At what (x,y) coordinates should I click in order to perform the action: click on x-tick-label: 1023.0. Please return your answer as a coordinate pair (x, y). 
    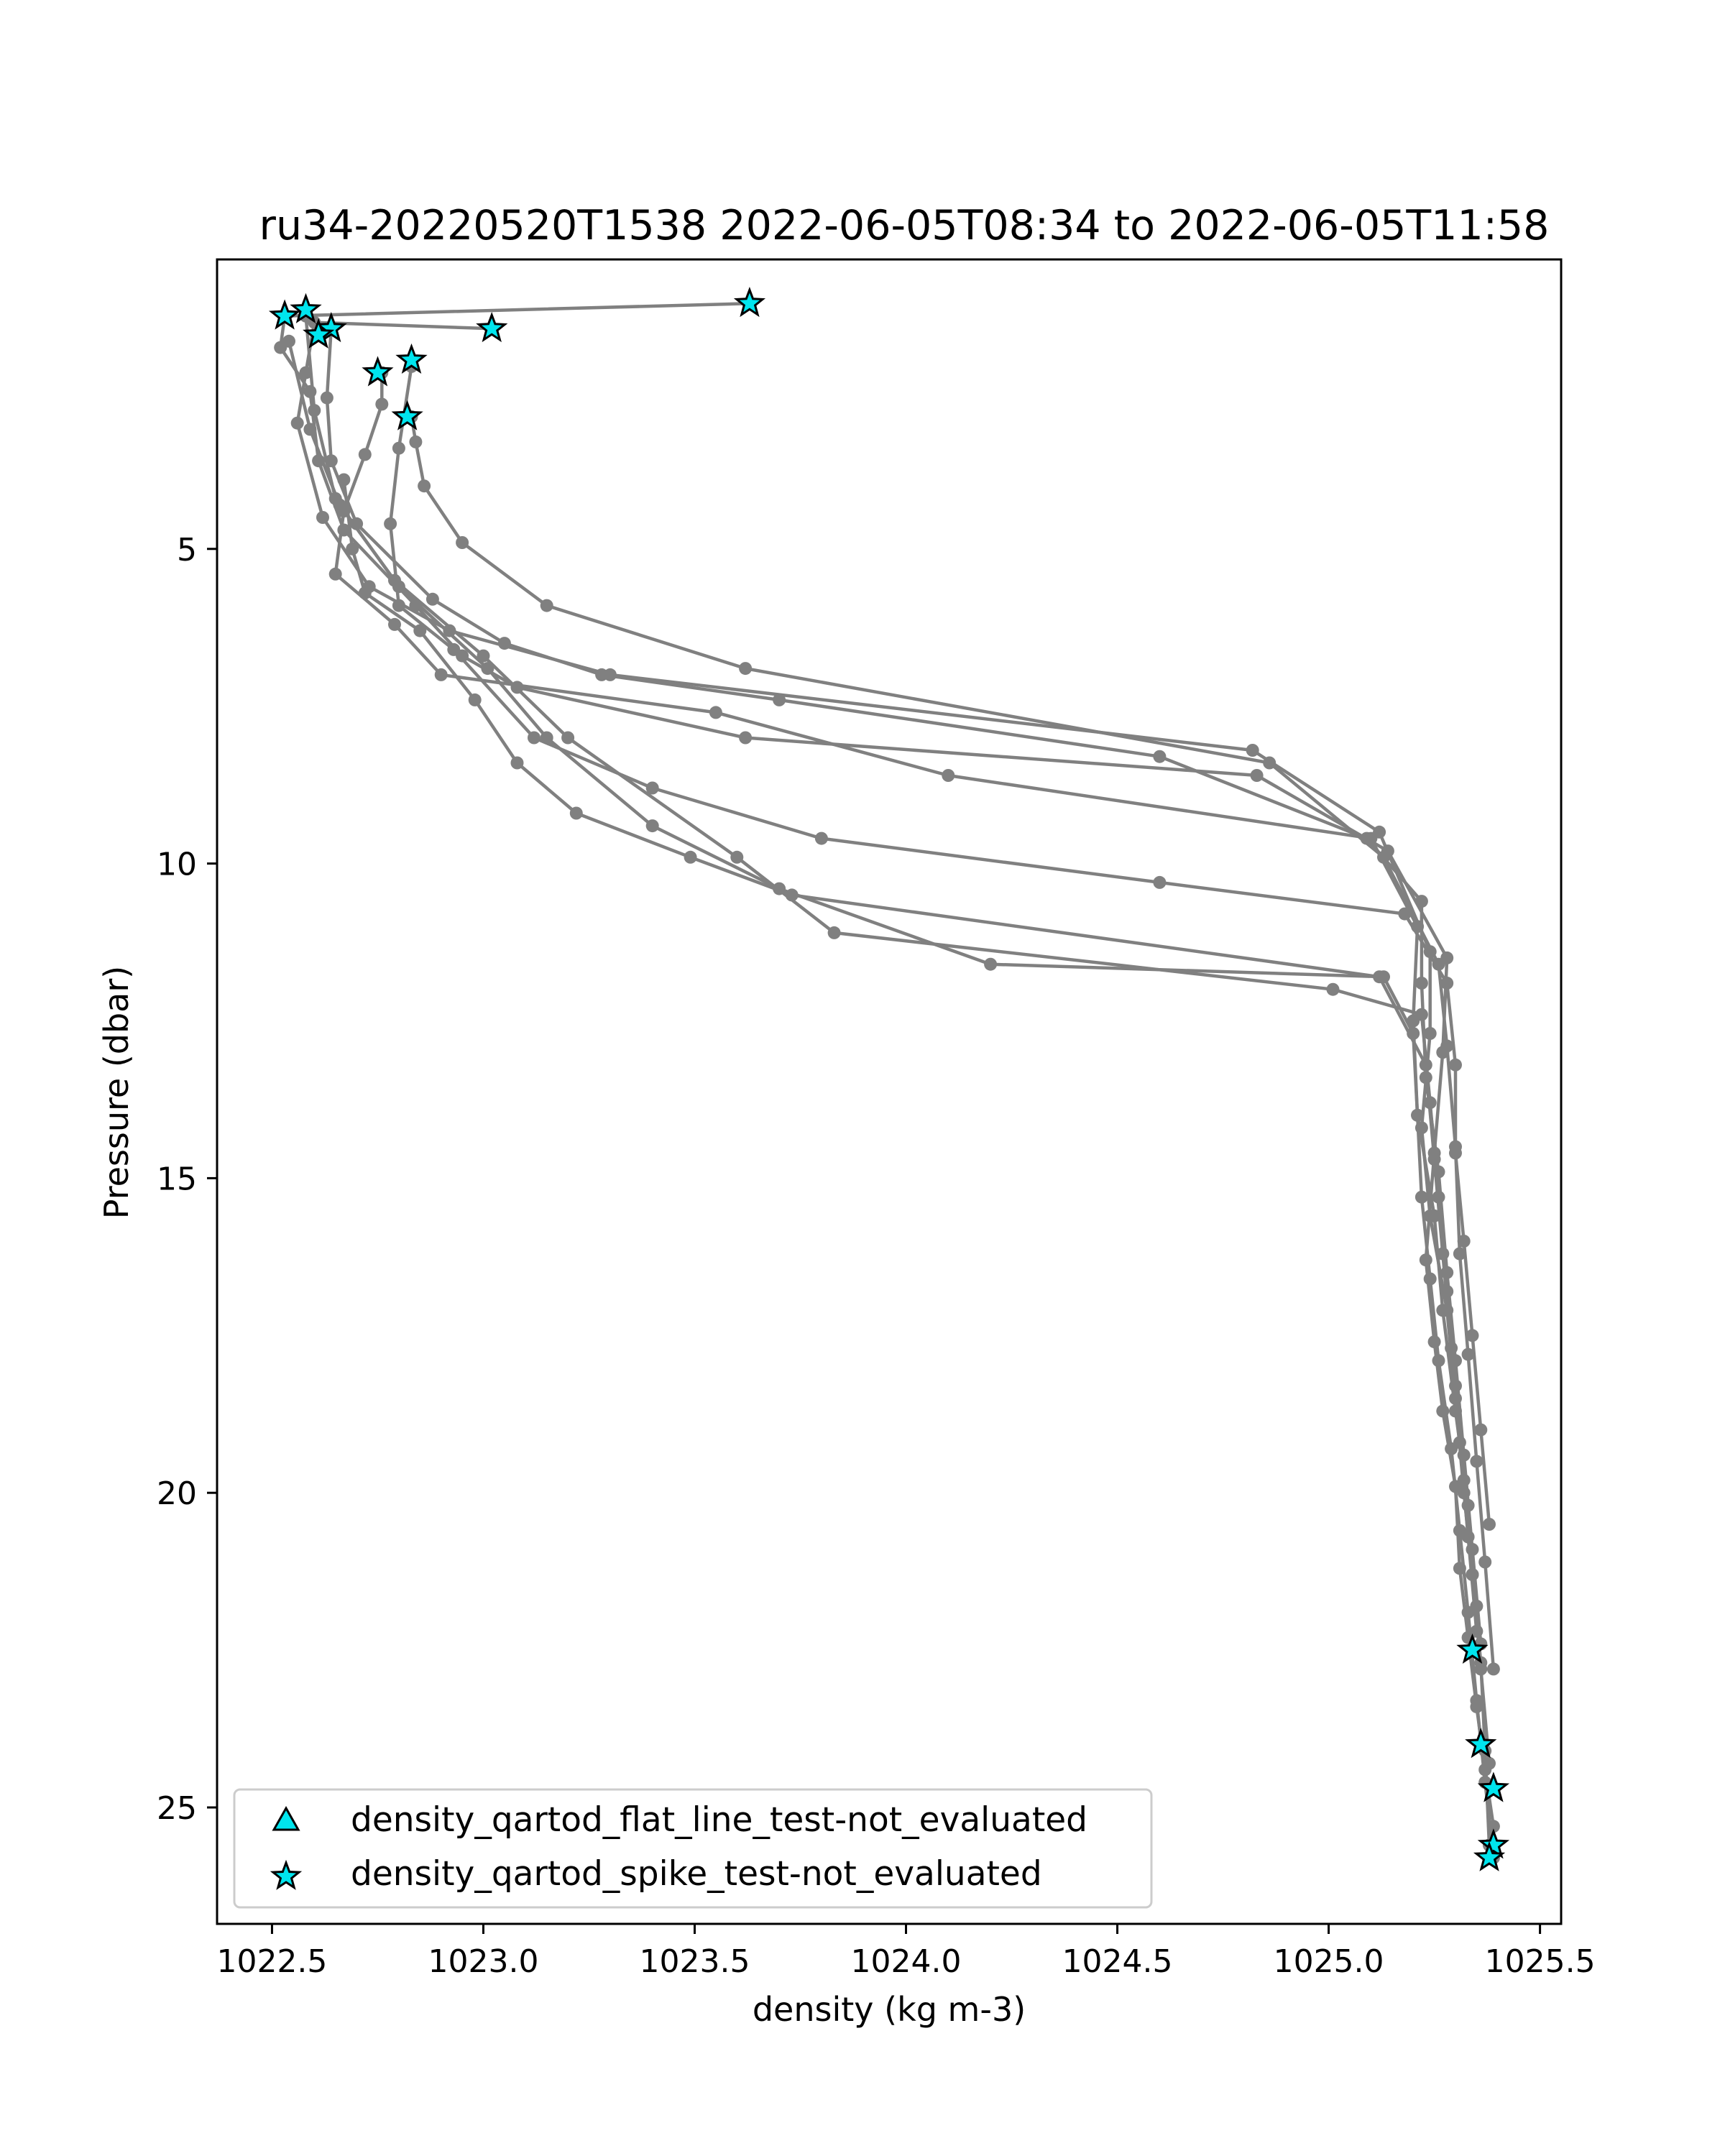
    Looking at the image, I should click on (483, 1961).